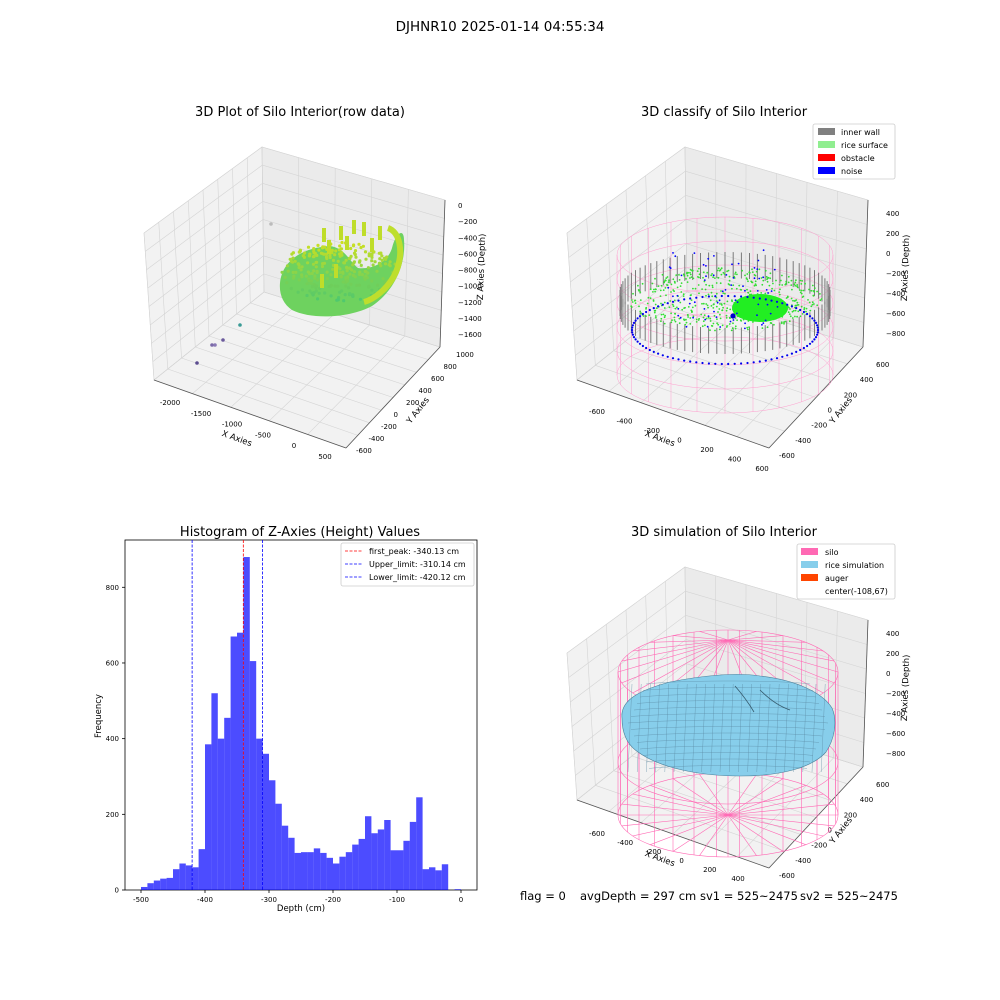  Describe the element at coordinates (783, 656) in the screenshot. I see `simulation-silo-cap-spoke` at that location.